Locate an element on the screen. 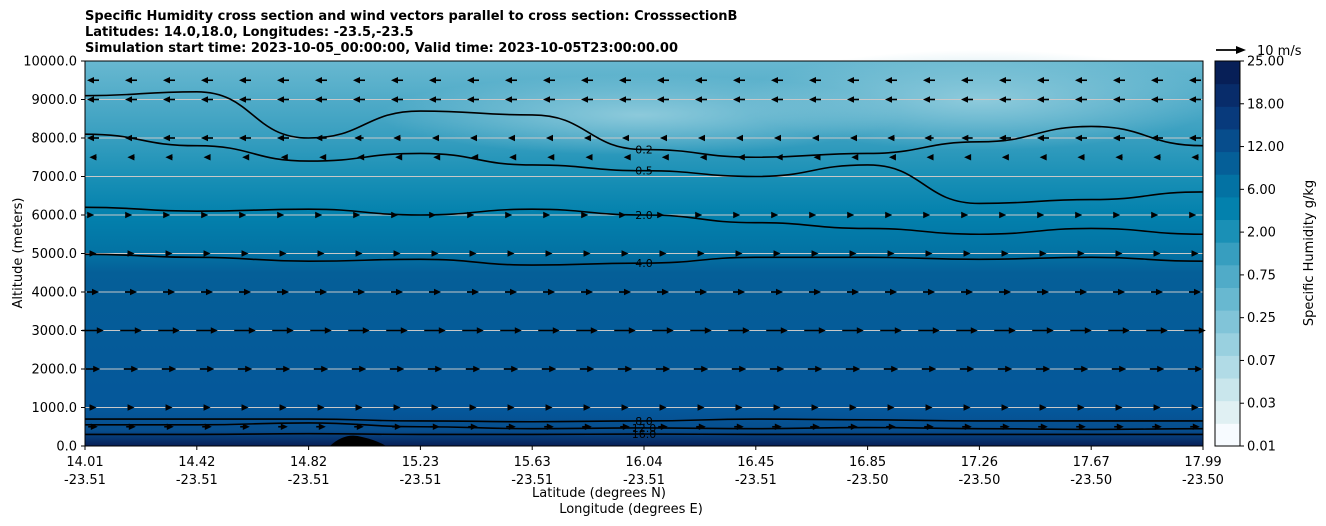 This screenshot has width=1326, height=526. x-tick-label-lat: 16.45 is located at coordinates (755, 462).